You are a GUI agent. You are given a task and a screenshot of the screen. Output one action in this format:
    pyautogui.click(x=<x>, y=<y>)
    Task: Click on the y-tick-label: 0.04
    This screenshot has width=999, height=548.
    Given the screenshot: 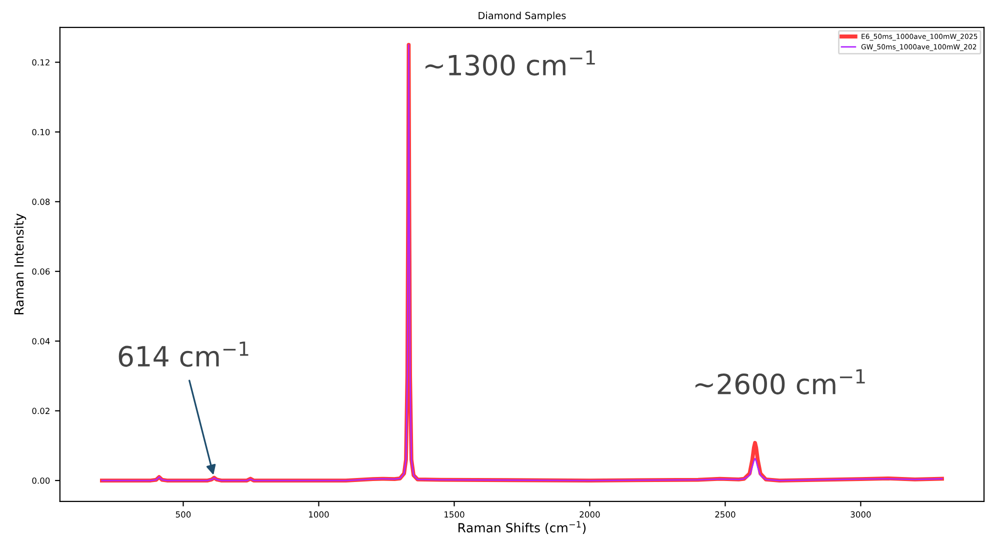 What is the action you would take?
    pyautogui.click(x=41, y=341)
    